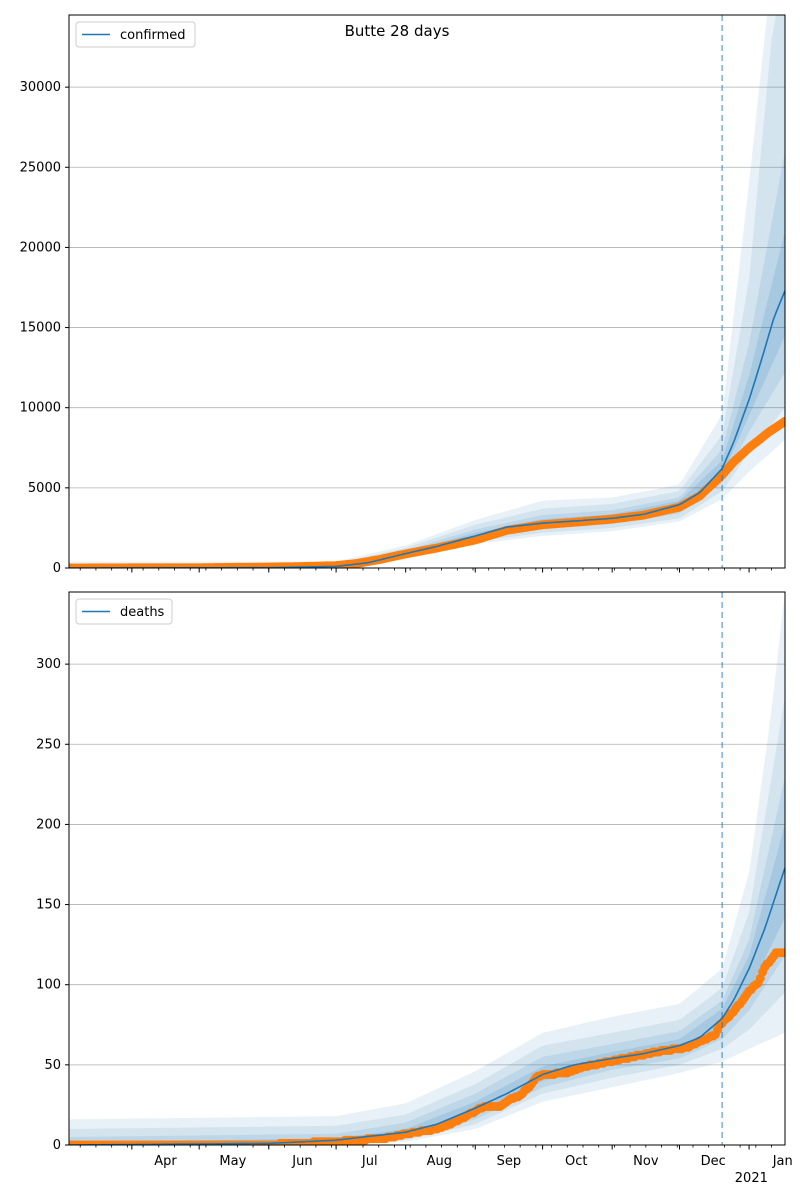 The height and width of the screenshot is (1200, 800). What do you see at coordinates (40, 328) in the screenshot?
I see `y-tick-label: 15000` at bounding box center [40, 328].